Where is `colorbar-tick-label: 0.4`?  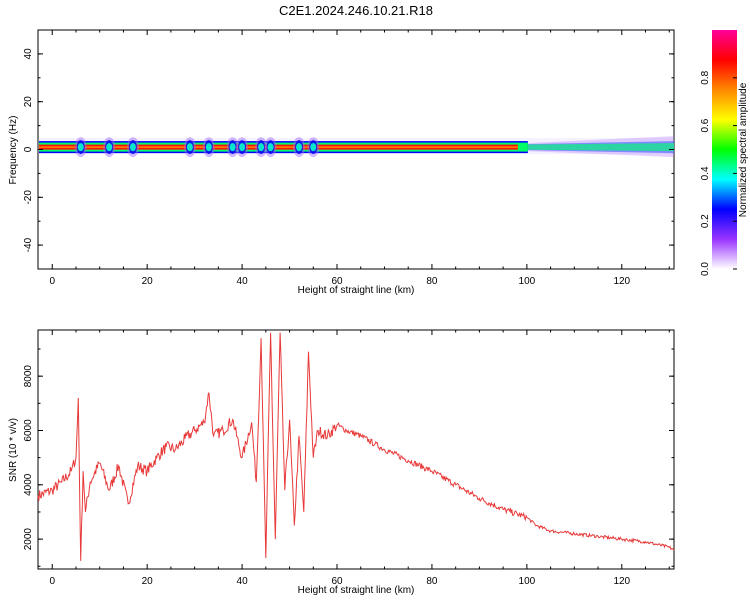
colorbar-tick-label: 0.4 is located at coordinates (705, 173).